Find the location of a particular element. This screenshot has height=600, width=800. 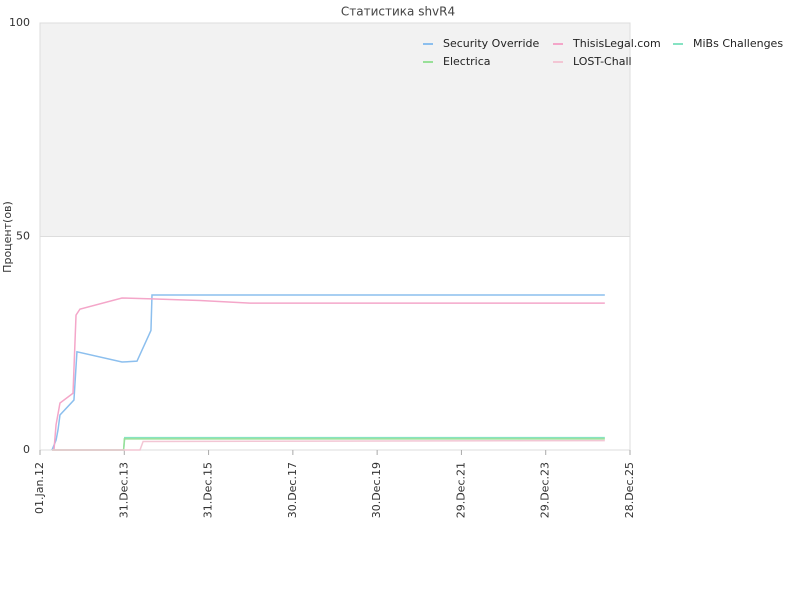

x-tick-label: 31.Dec.15 is located at coordinates (208, 490).